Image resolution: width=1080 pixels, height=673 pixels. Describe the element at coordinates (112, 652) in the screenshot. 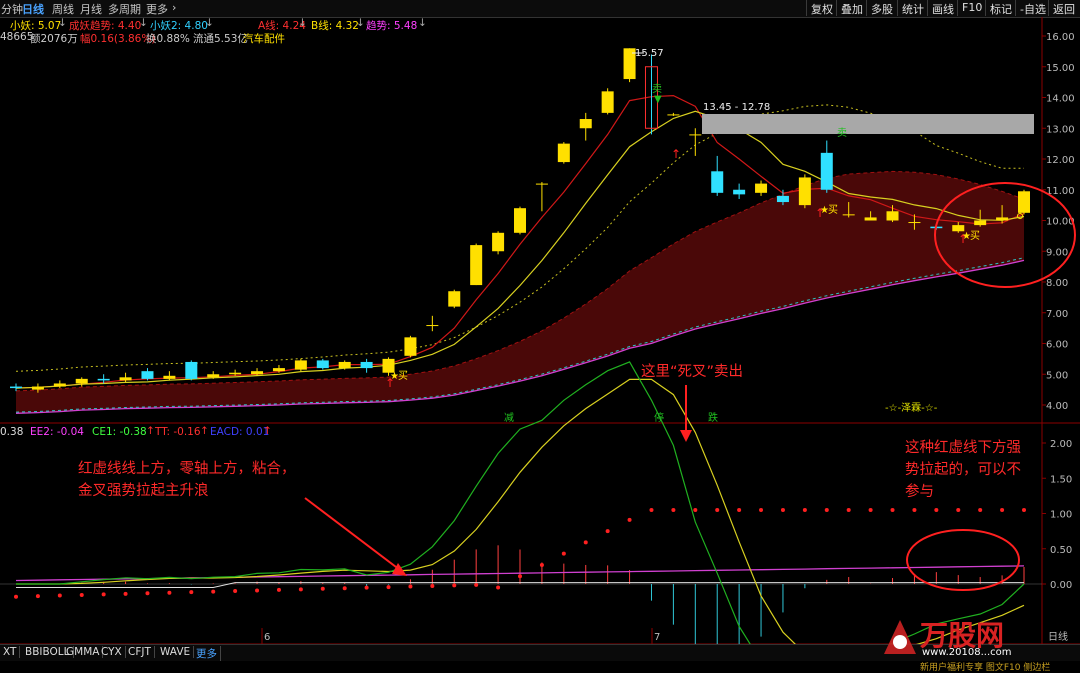

I see `tab-cyx: CYX` at that location.